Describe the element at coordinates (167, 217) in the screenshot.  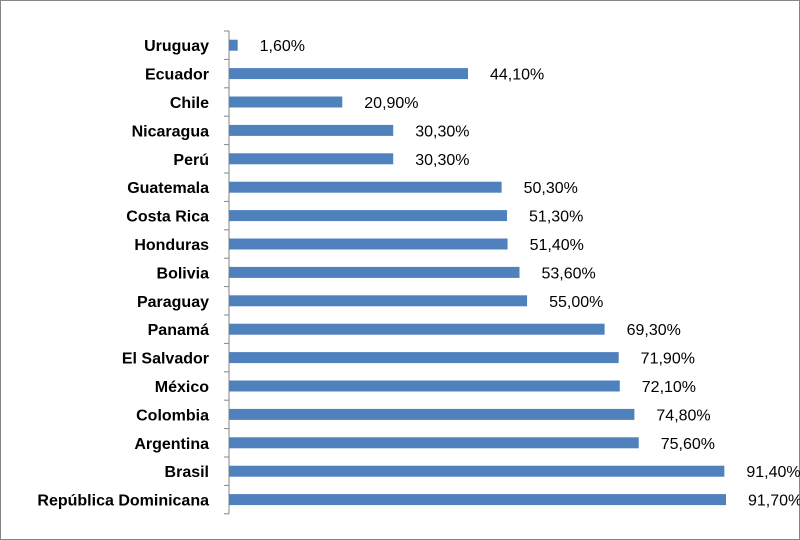
I see `category-label: Costa Rica` at that location.